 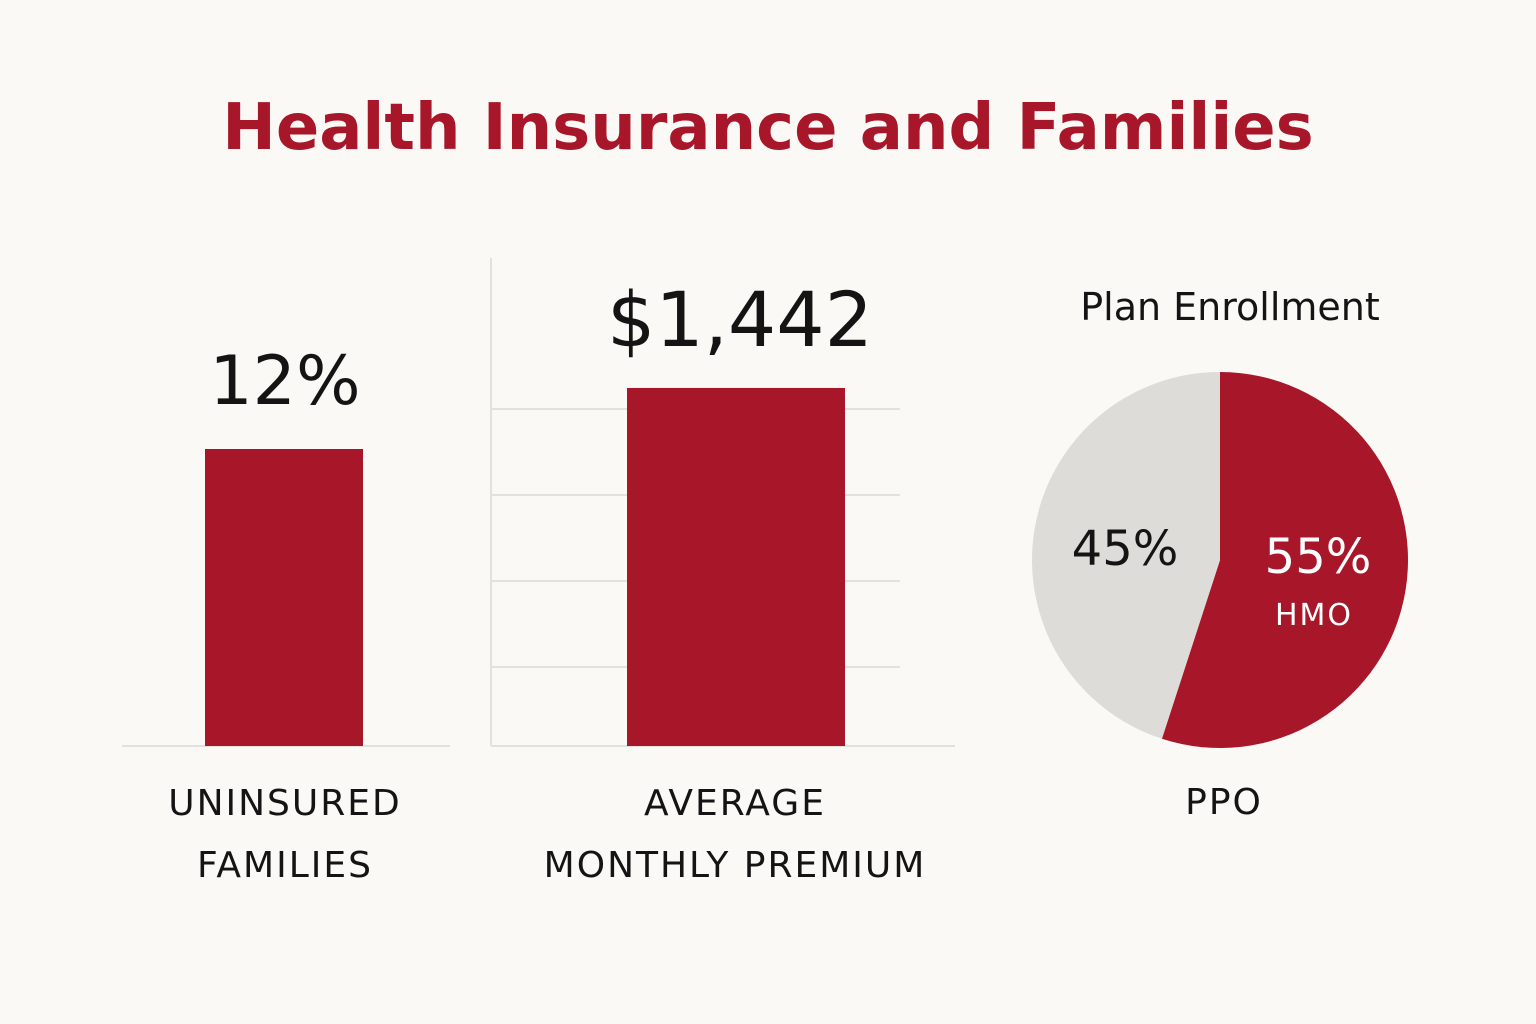 I want to click on pie-slice-ppo, so click(x=1125, y=555).